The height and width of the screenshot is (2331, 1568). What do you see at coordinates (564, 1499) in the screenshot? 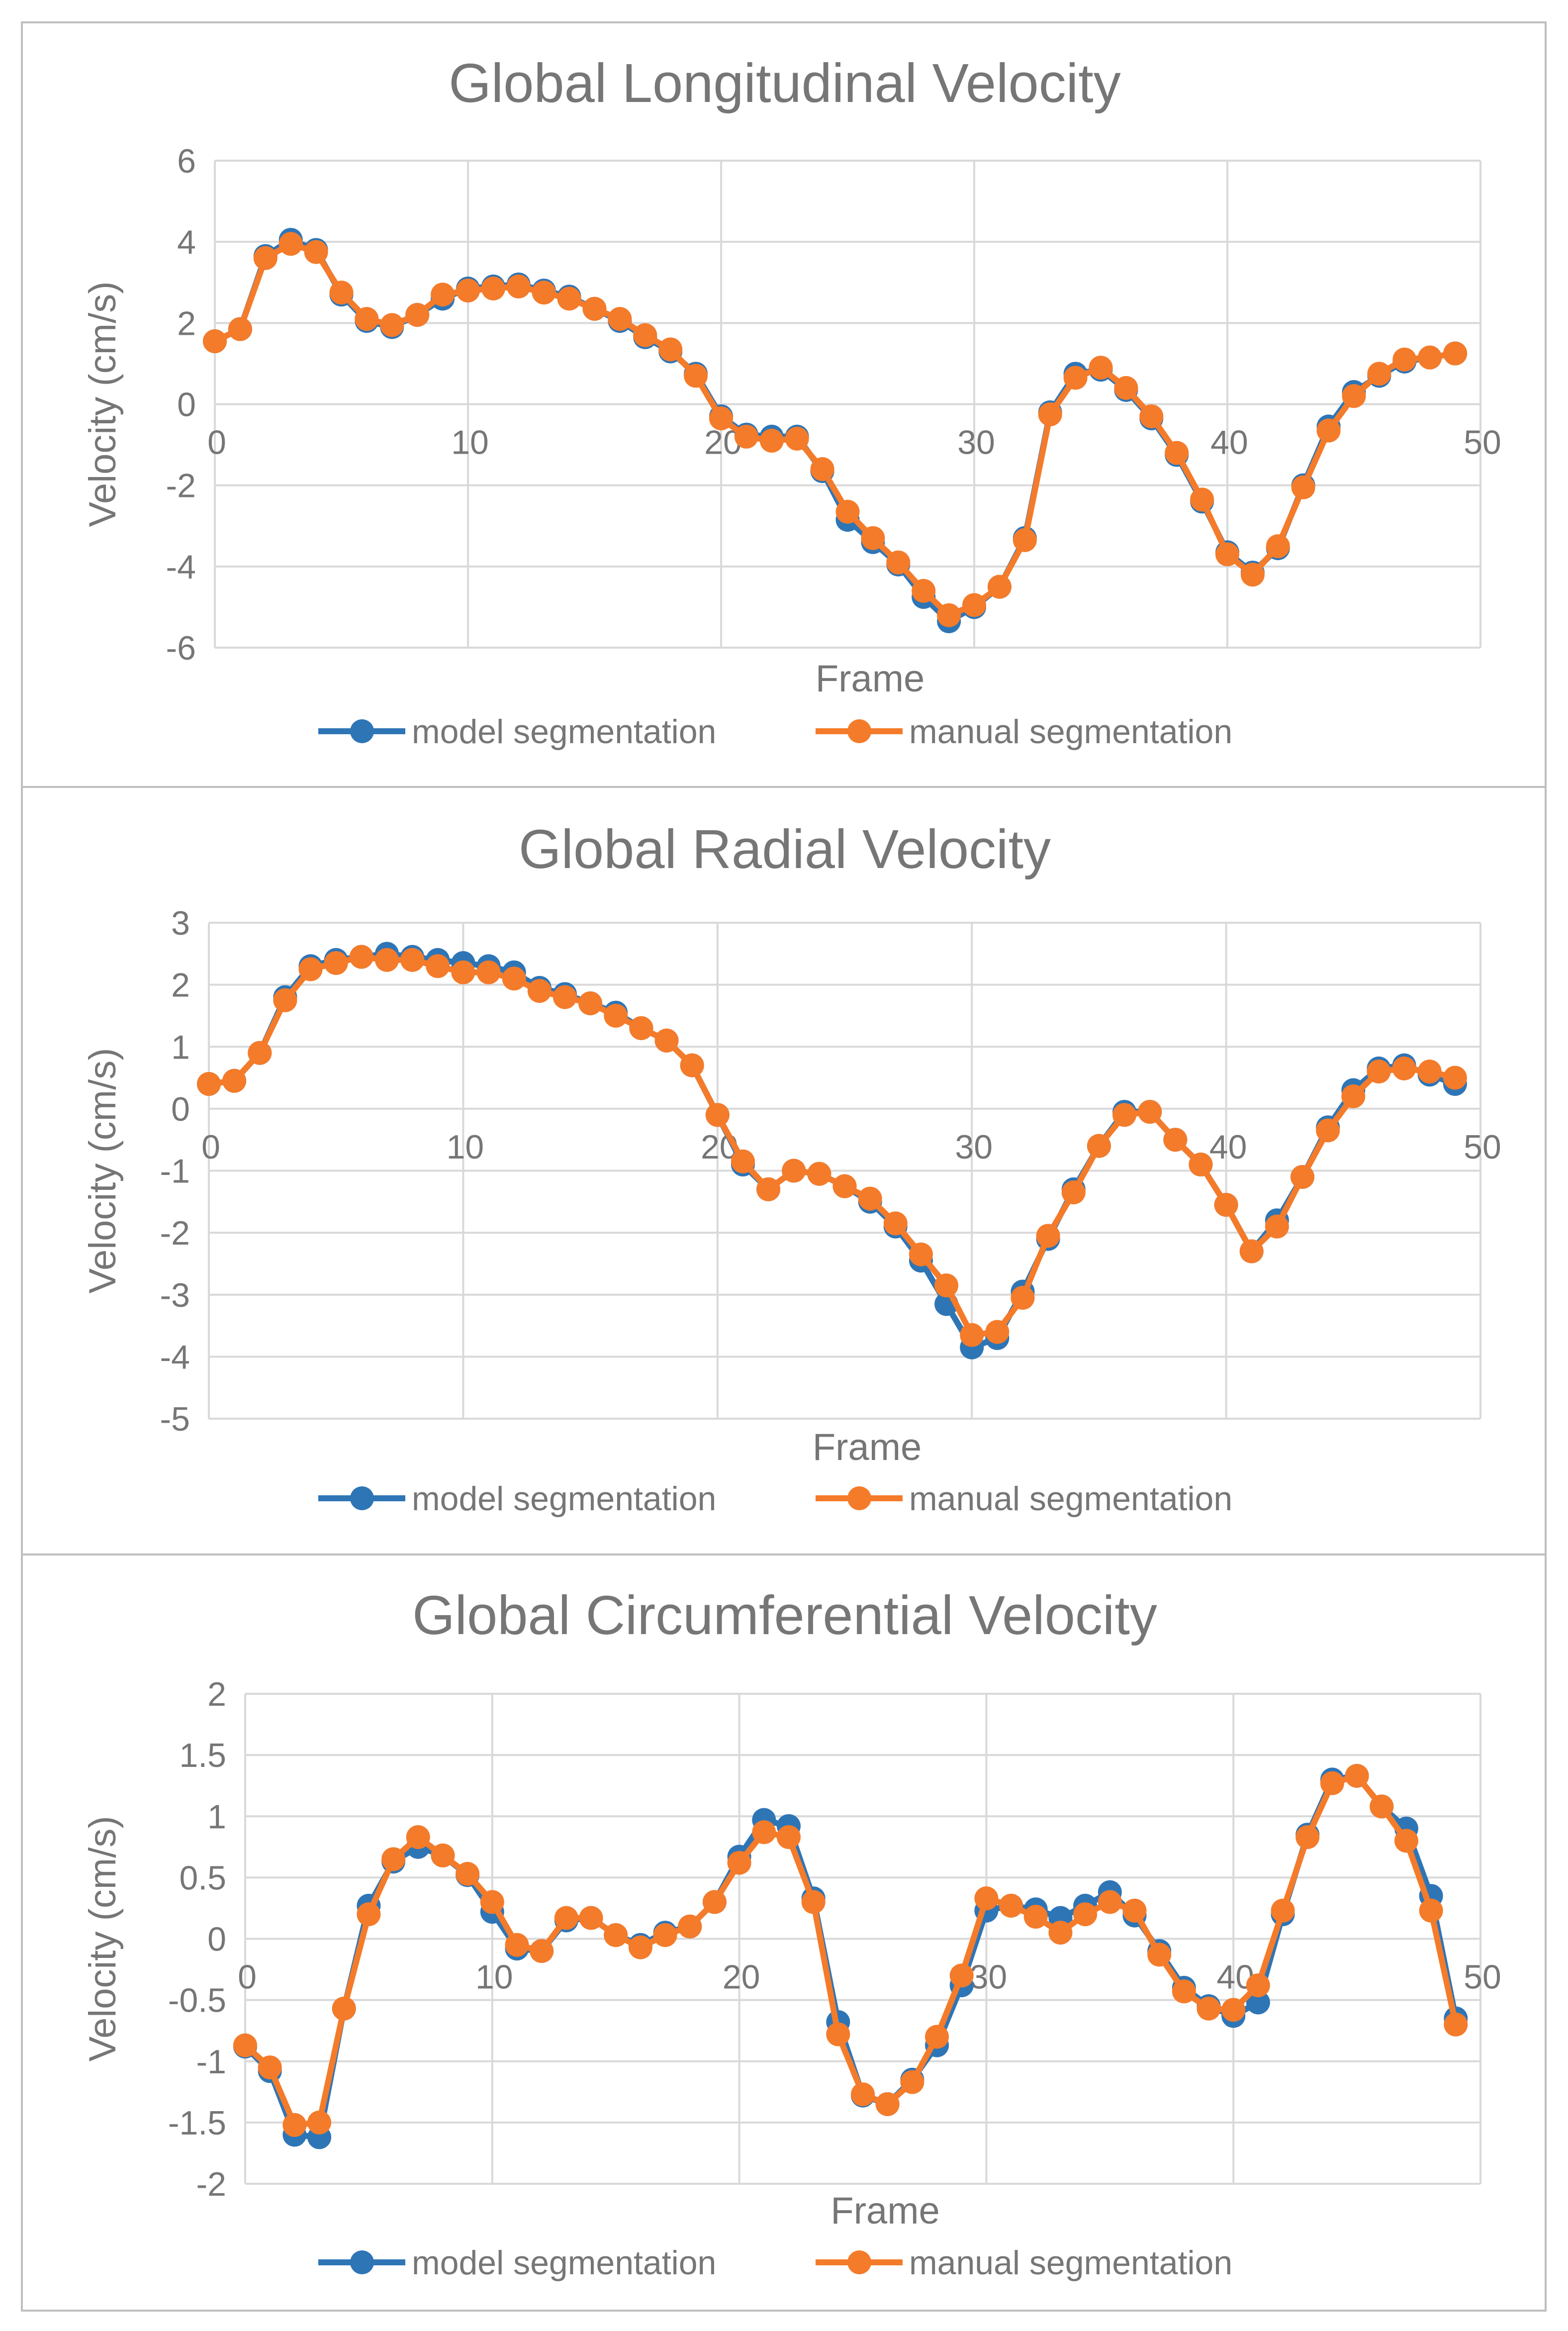
I see `legend-label: model segmentation` at bounding box center [564, 1499].